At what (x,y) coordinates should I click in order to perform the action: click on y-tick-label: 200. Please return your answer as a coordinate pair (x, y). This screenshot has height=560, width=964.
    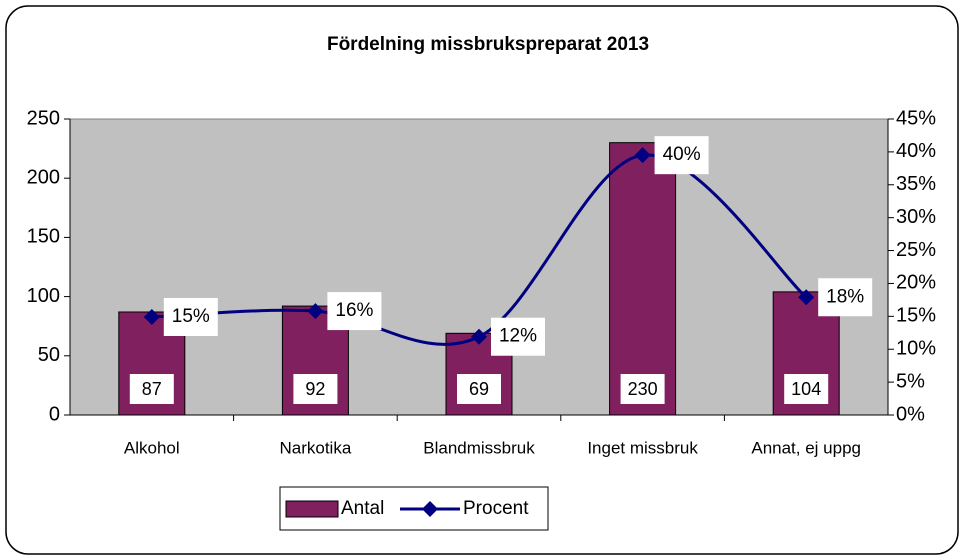
    Looking at the image, I should click on (43, 177).